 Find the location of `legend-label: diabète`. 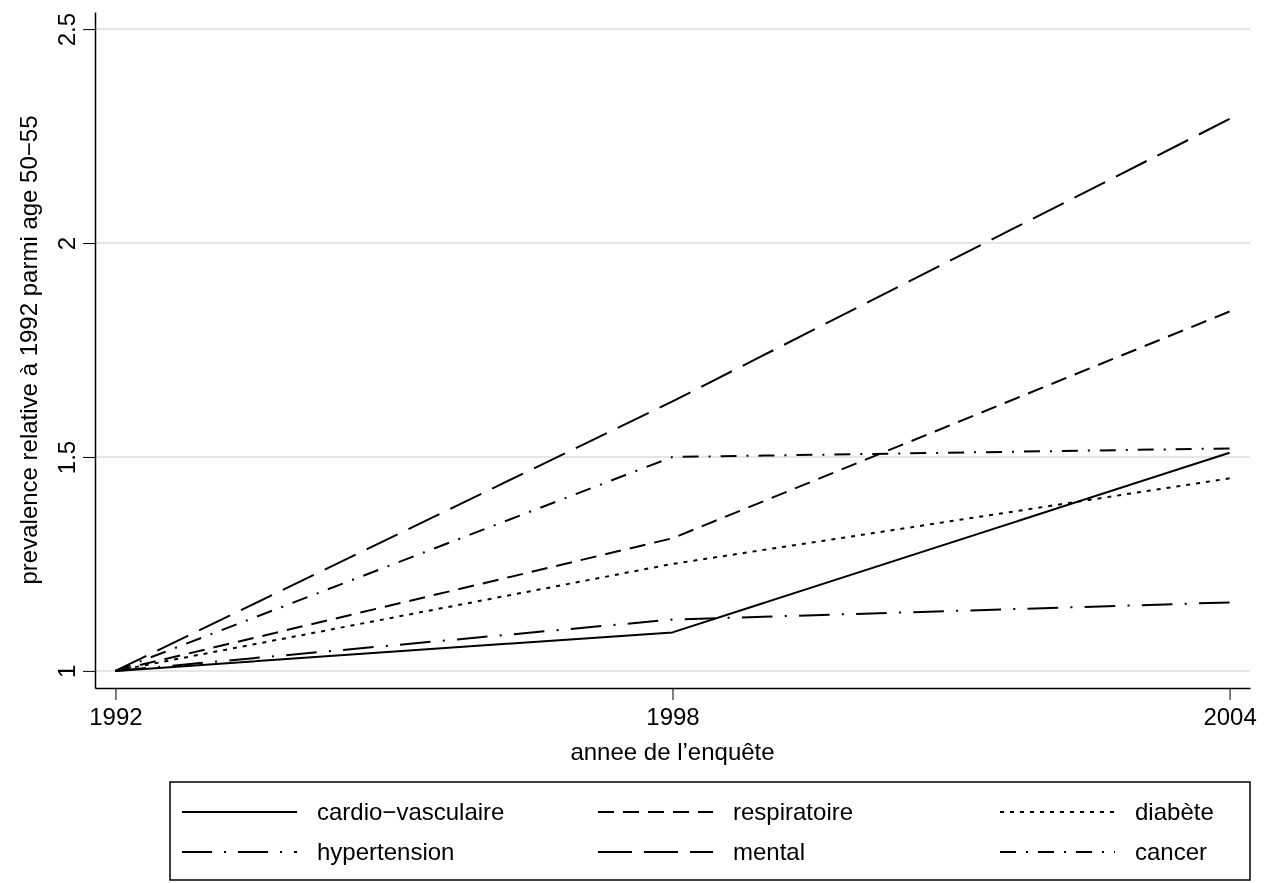

legend-label: diabète is located at coordinates (1174, 812).